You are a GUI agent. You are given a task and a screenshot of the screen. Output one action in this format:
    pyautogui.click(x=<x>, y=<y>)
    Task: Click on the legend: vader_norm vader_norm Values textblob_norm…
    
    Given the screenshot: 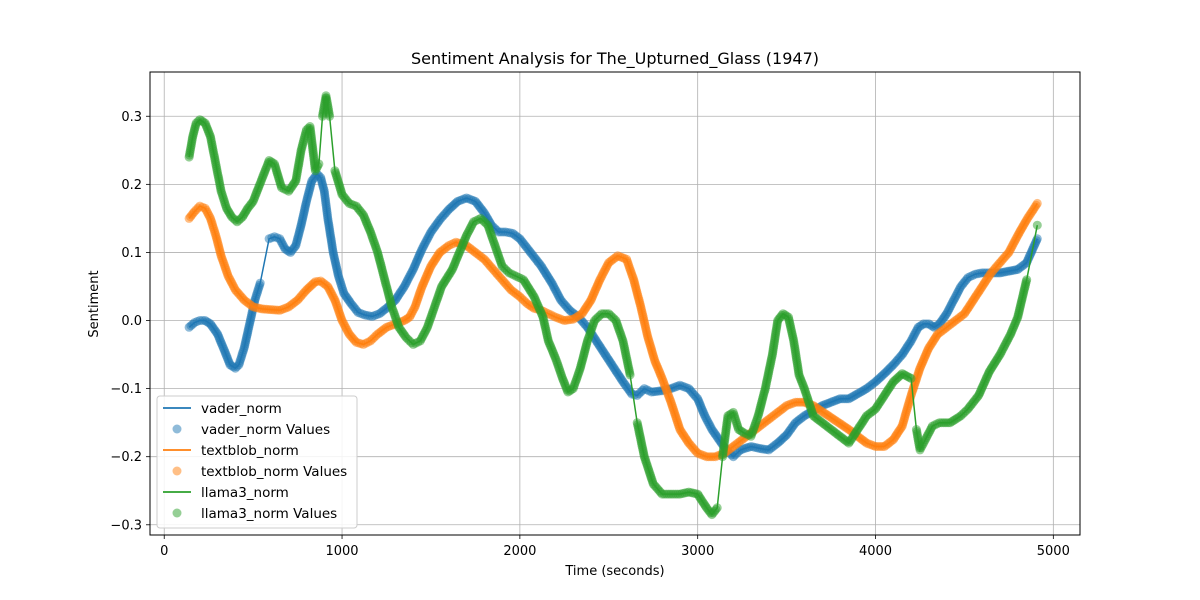 What is the action you would take?
    pyautogui.click(x=257, y=462)
    